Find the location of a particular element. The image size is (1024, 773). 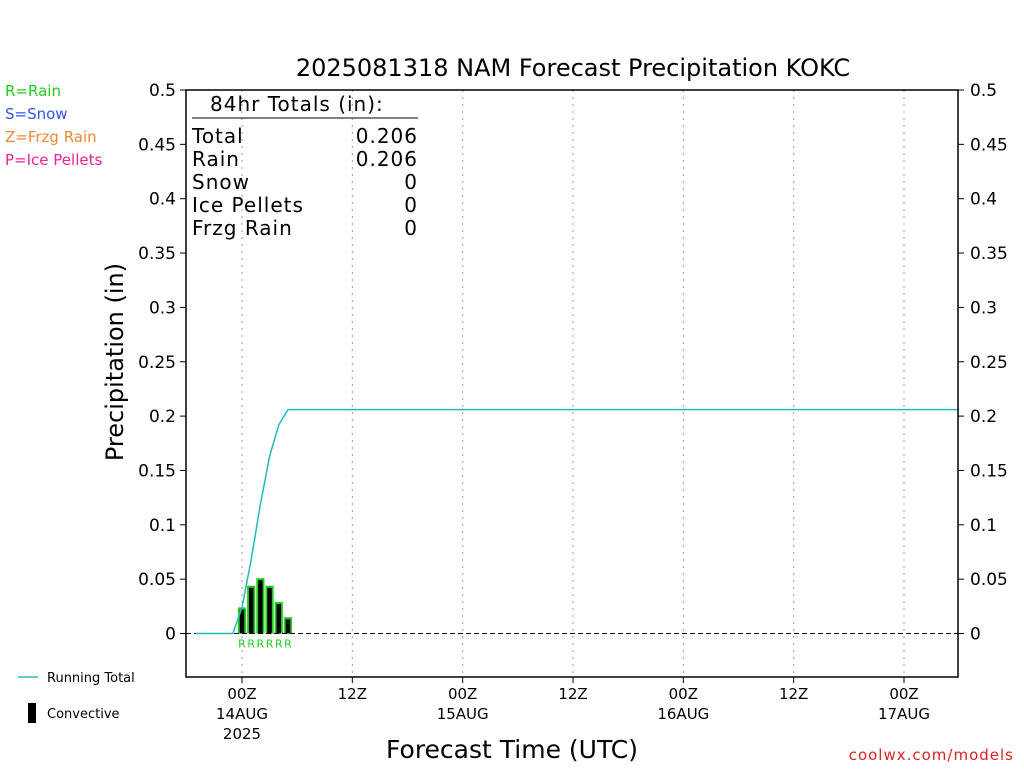

totals-label: Total is located at coordinates (217, 136).